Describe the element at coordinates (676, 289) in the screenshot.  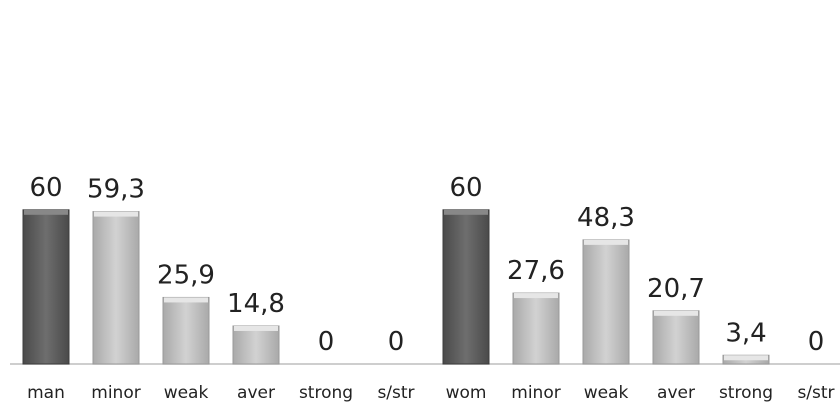
I see `value-label-9: 20,7` at that location.